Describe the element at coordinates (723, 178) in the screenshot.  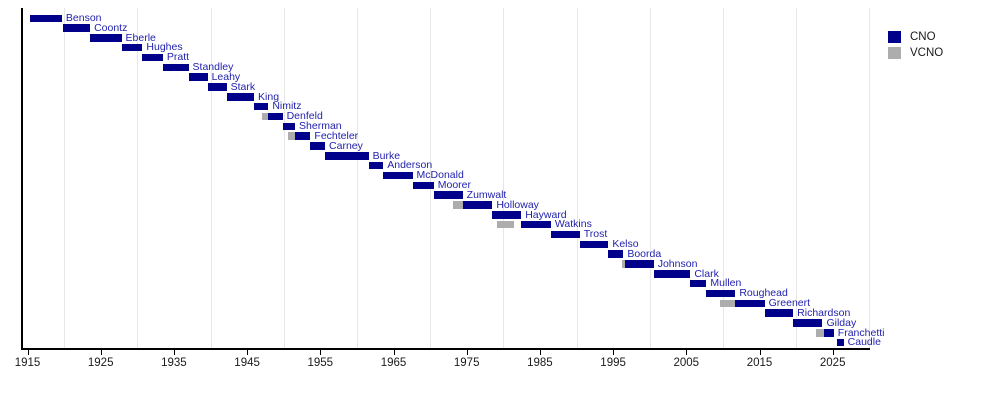
I see `gridline-2010` at that location.